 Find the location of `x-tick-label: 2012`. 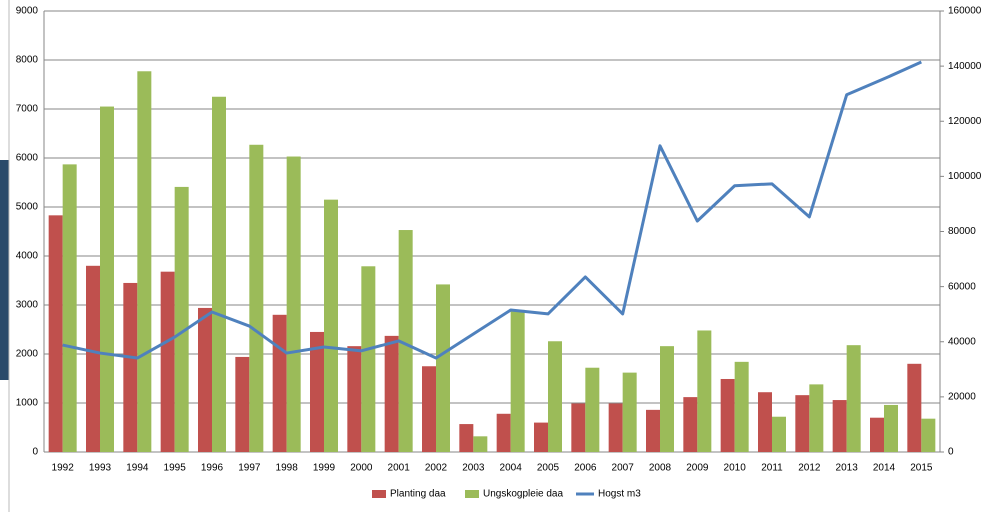

x-tick-label: 2012 is located at coordinates (809, 468).